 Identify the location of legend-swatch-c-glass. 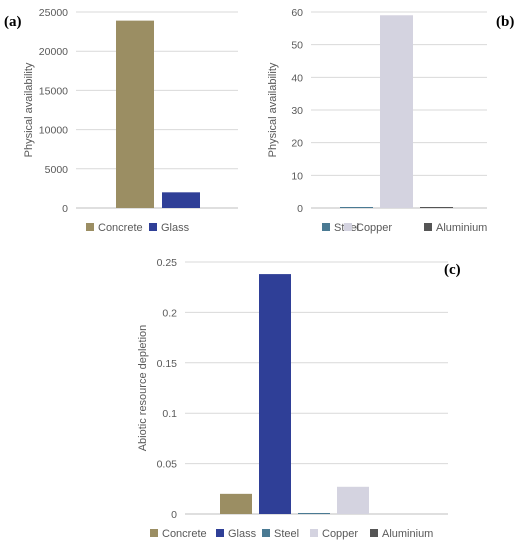
(220, 533).